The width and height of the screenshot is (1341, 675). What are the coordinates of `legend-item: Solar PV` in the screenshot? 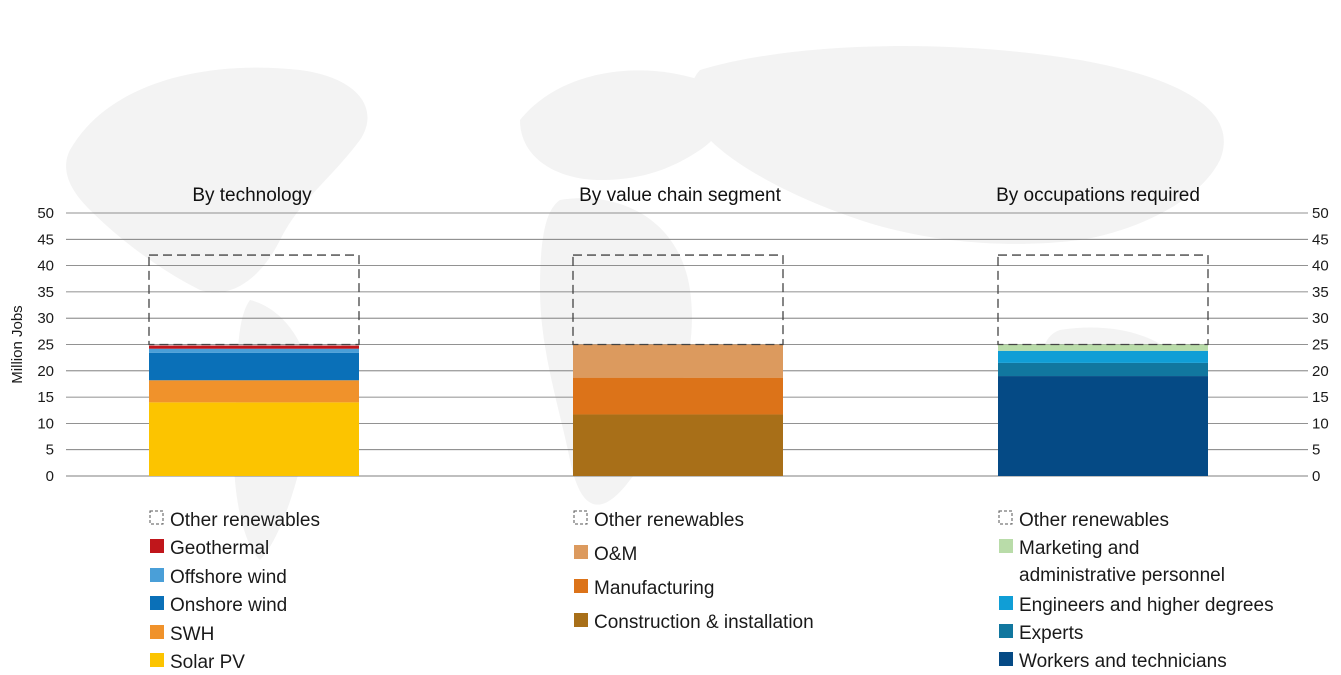 It's located at (197, 662).